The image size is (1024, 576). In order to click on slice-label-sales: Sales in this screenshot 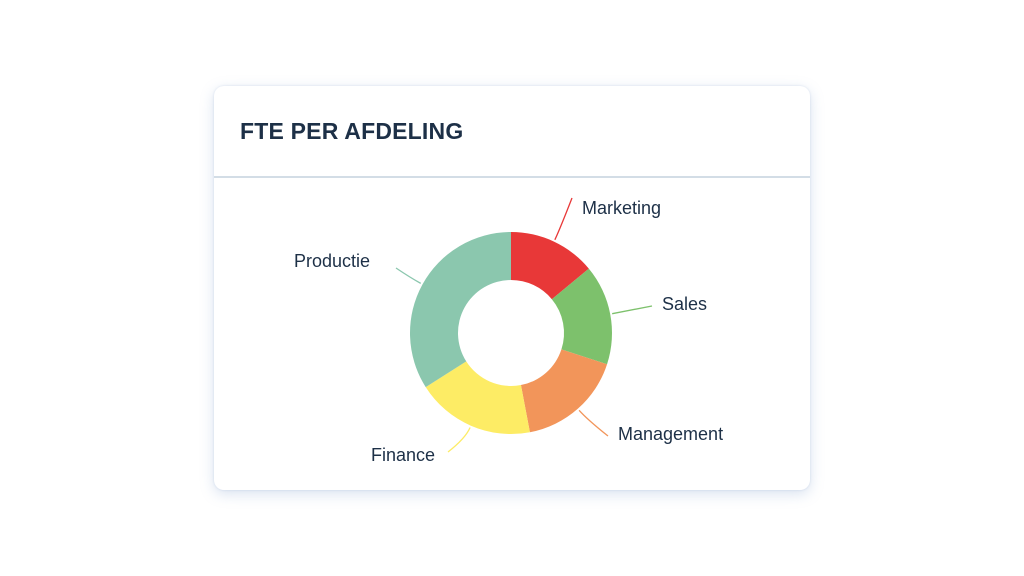, I will do `click(684, 304)`.